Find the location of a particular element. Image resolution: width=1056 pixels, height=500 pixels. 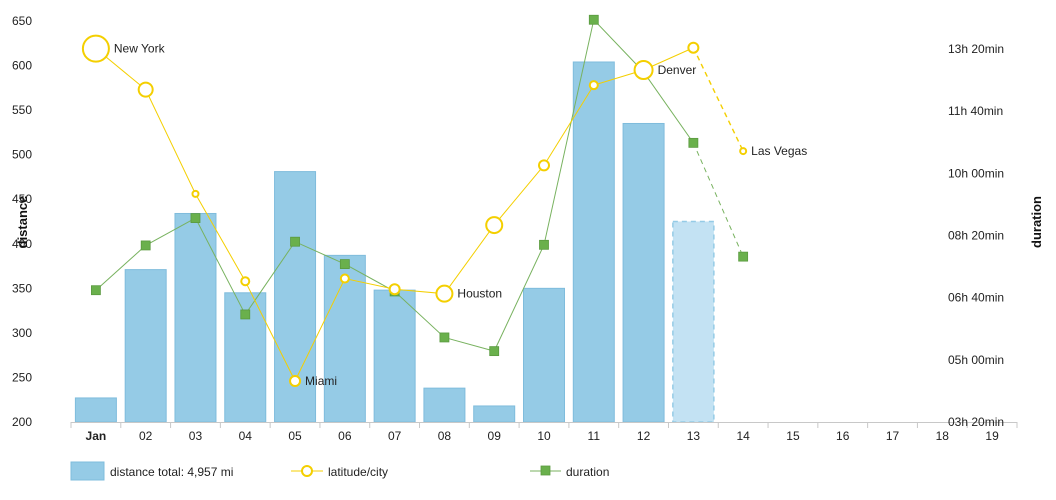

city-label: Miami is located at coordinates (321, 381).